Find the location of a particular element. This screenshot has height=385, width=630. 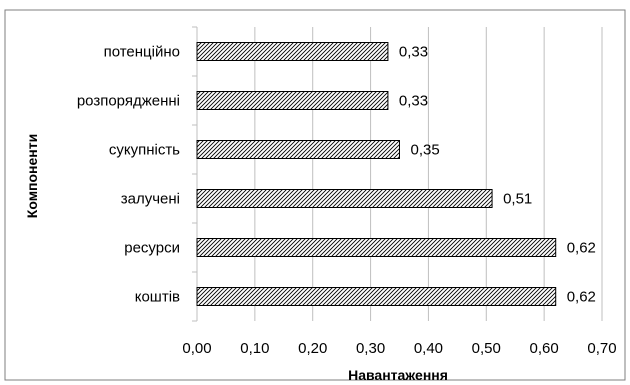

category-label: розпорядженні is located at coordinates (128, 101).